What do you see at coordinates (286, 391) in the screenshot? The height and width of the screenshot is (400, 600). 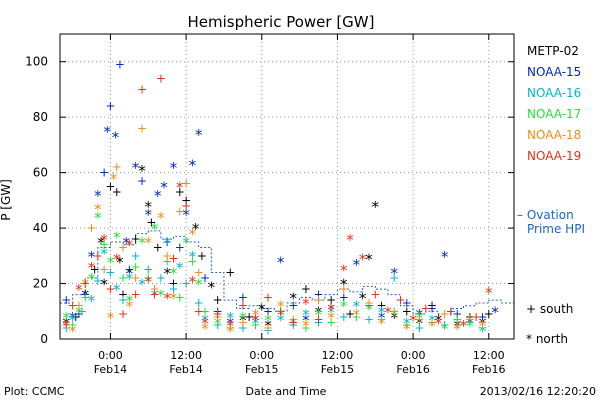 I see `x-axis-label: Date and Time` at bounding box center [286, 391].